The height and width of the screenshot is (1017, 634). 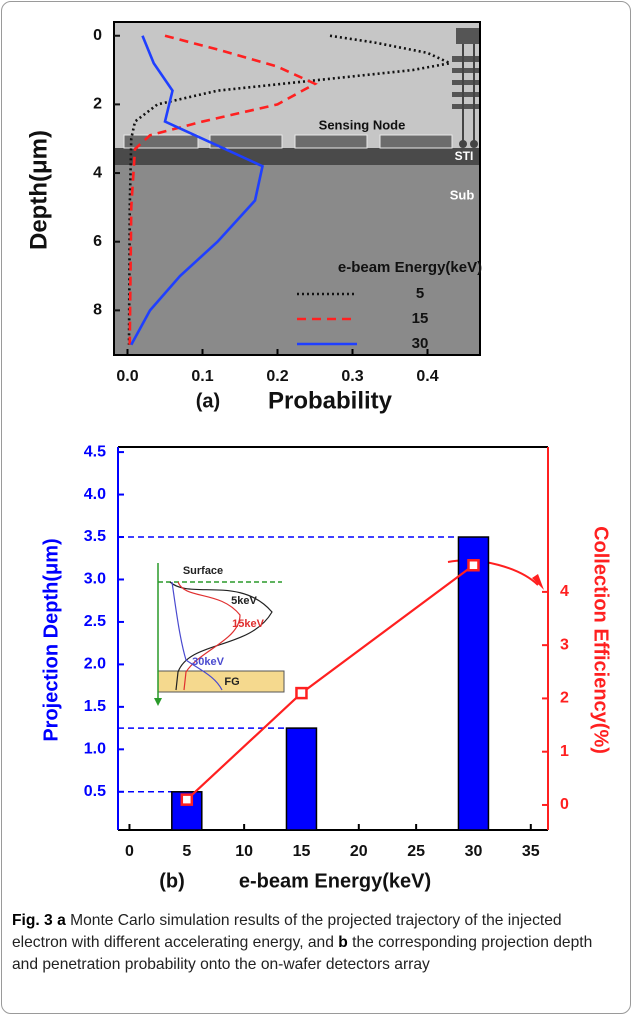 What do you see at coordinates (208, 662) in the screenshot?
I see `annotation: 30keV` at bounding box center [208, 662].